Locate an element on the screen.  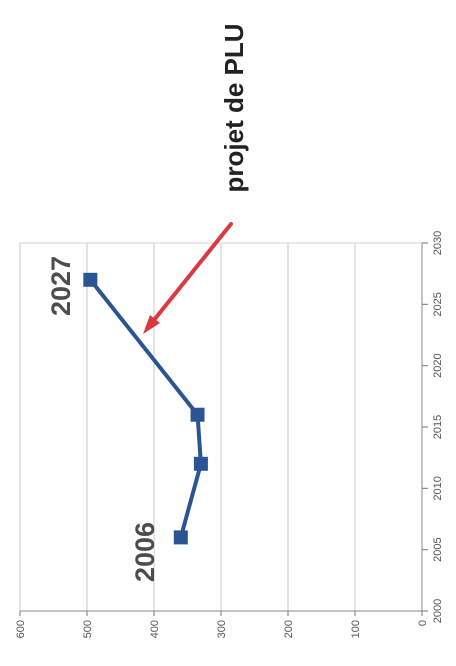
y-tick-label: 600 is located at coordinates (21, 629).